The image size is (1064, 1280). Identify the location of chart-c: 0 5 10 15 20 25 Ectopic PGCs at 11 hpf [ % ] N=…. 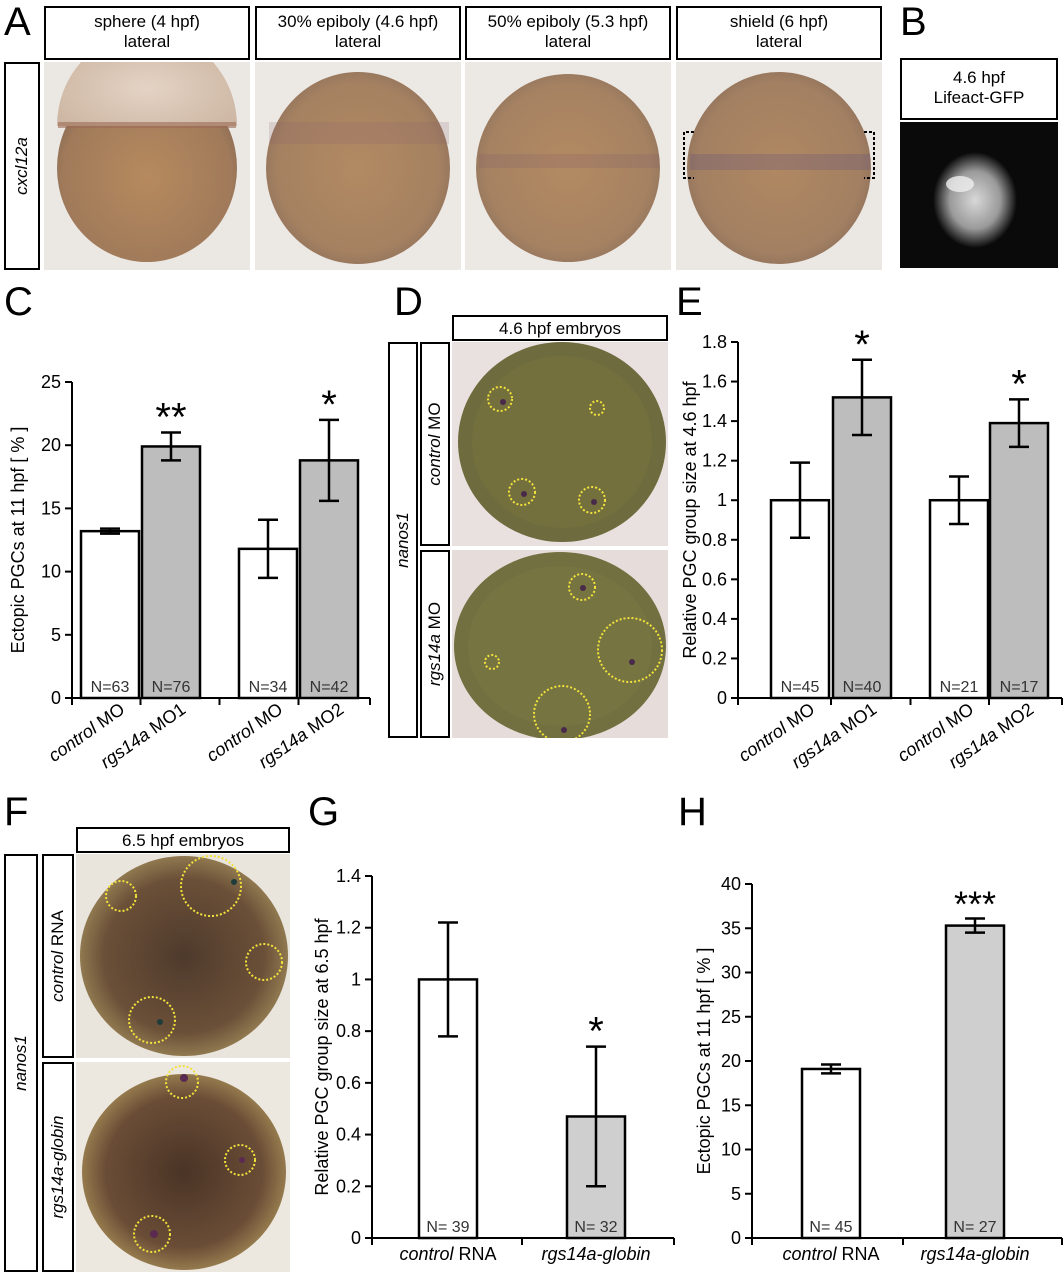
(189, 572).